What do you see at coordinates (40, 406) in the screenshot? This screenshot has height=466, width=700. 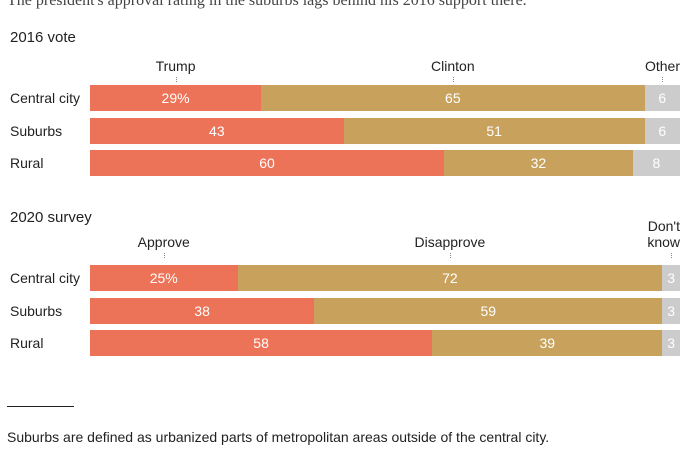 I see `divider` at bounding box center [40, 406].